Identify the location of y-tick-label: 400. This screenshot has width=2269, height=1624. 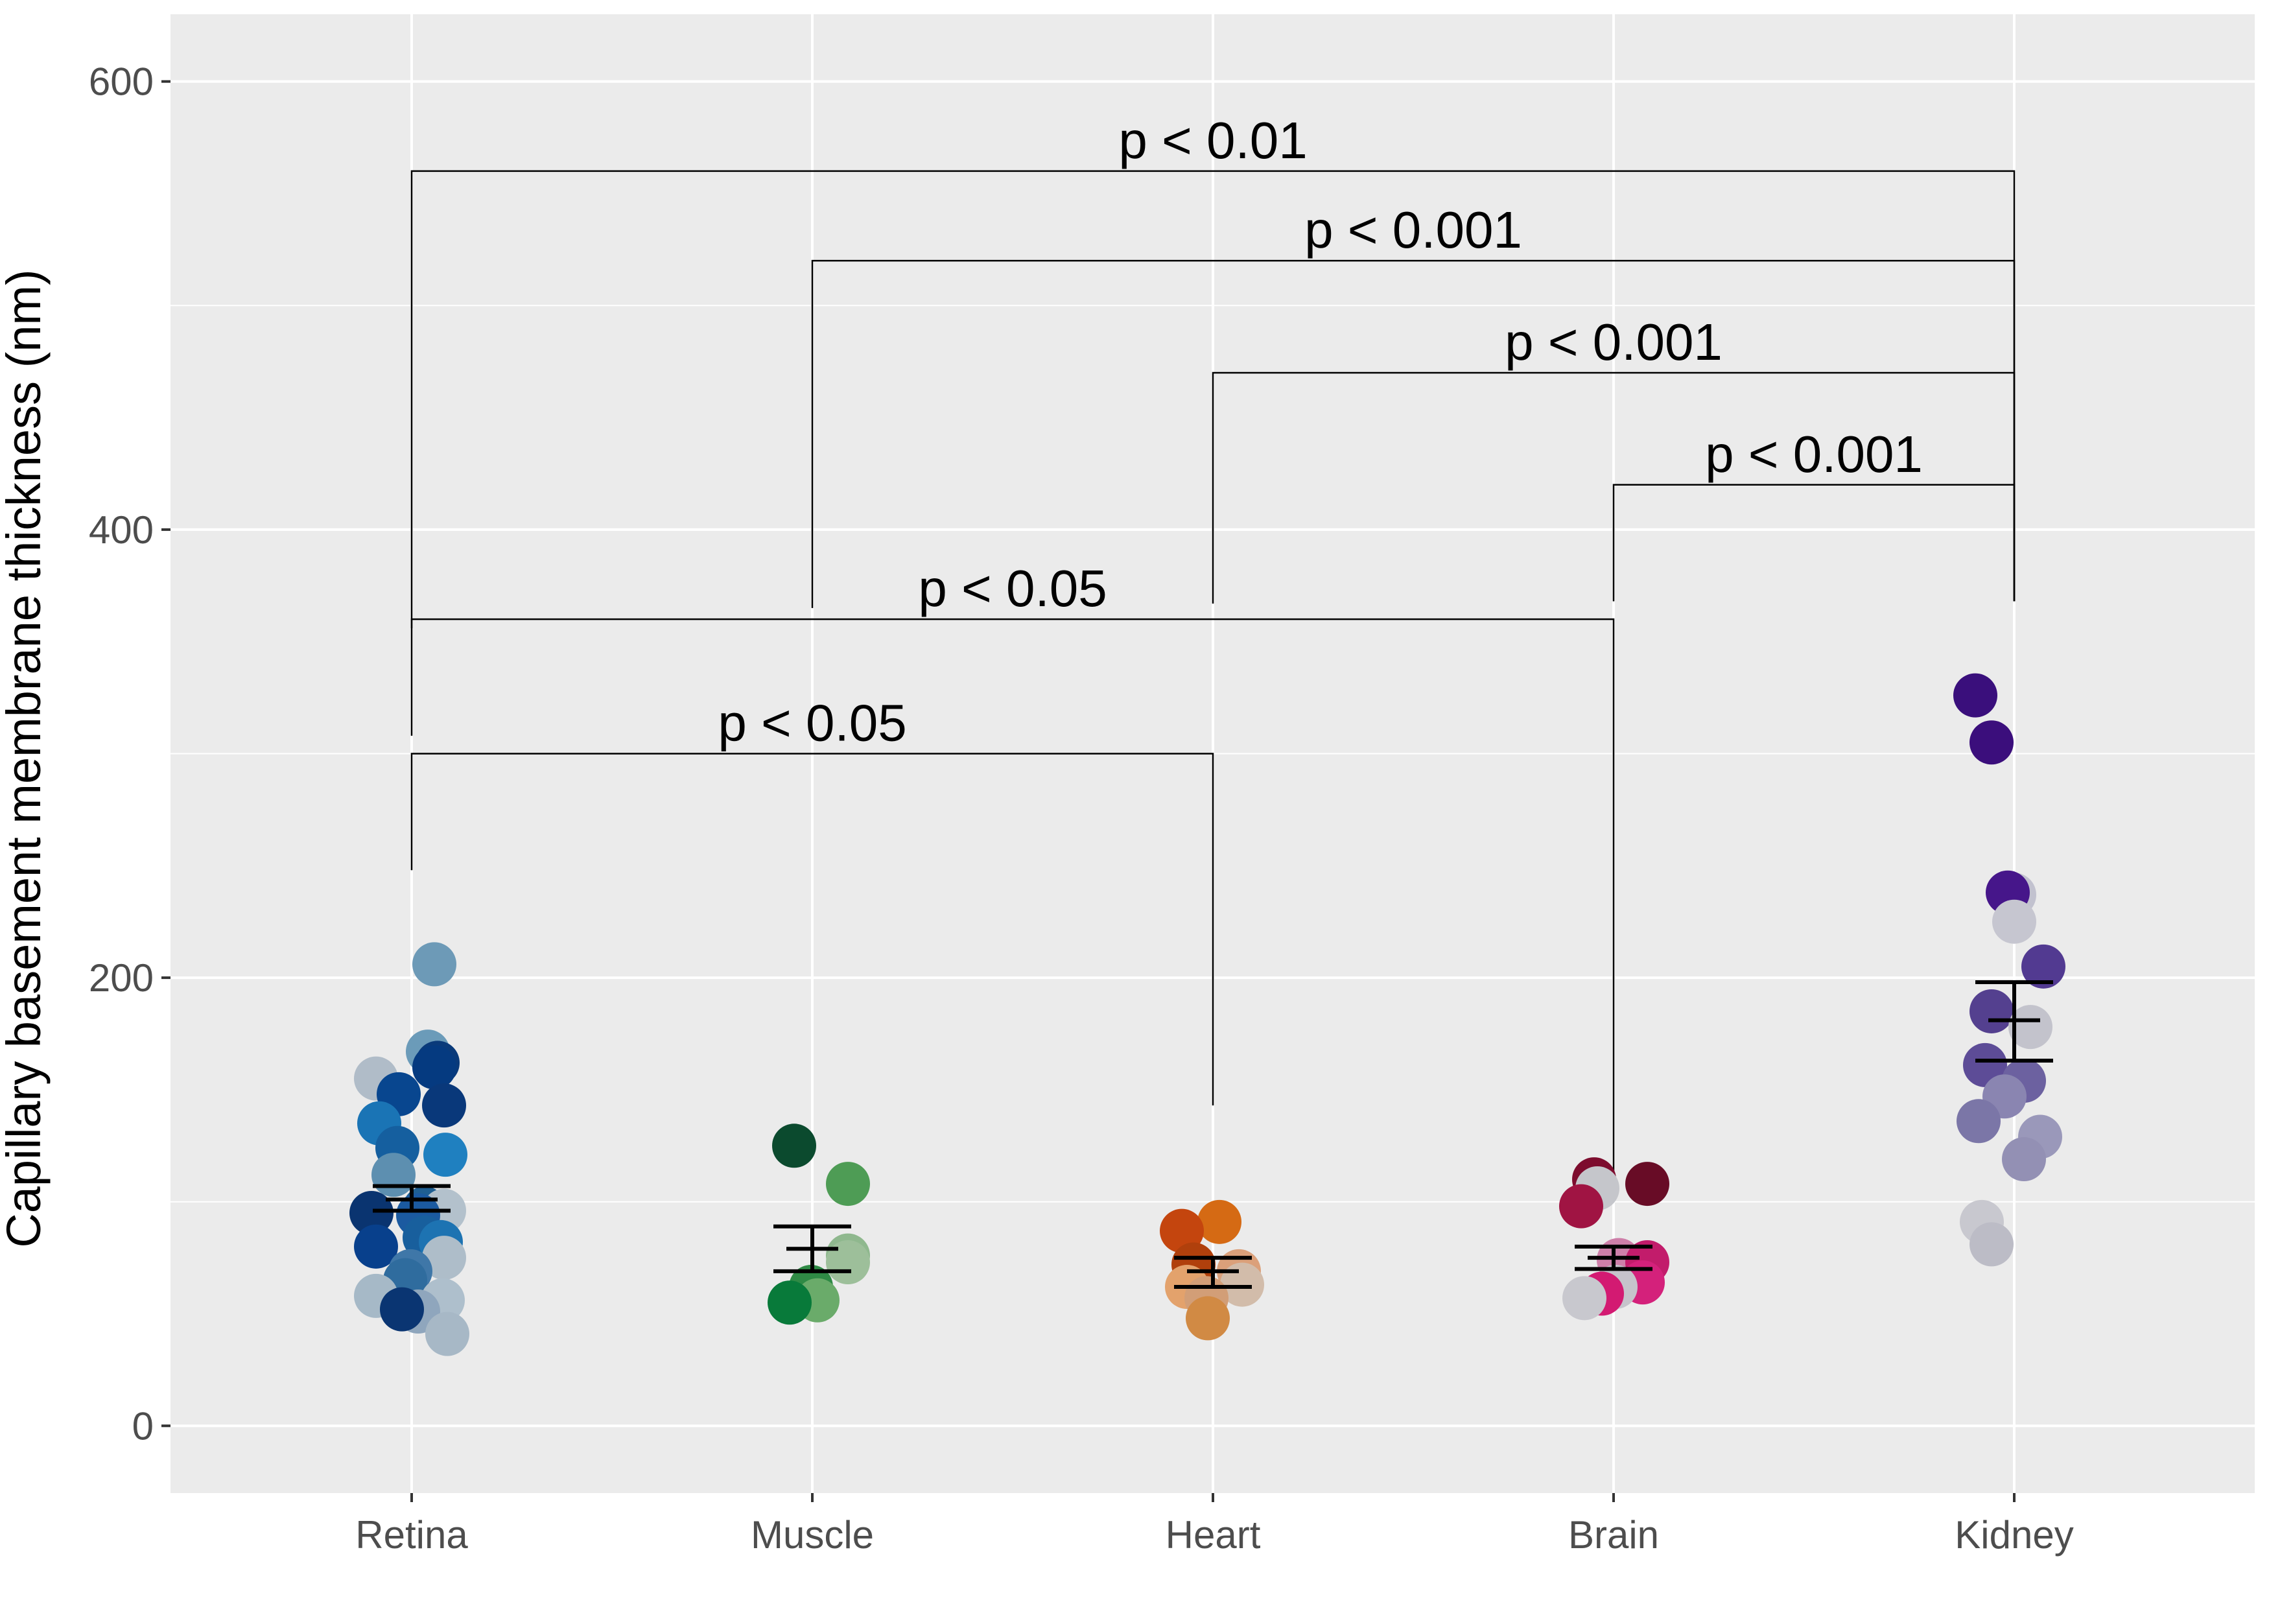
(121, 530).